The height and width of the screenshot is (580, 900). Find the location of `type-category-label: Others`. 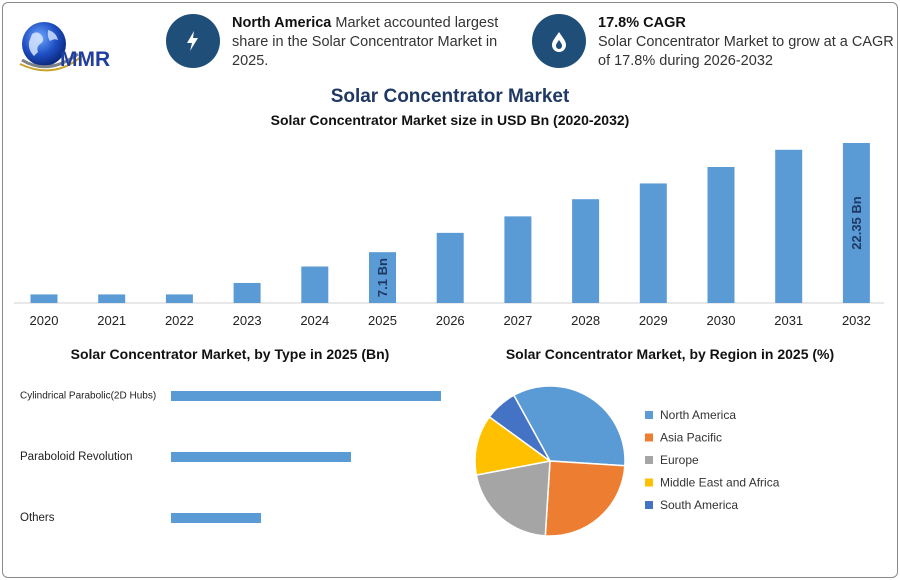

type-category-label: Others is located at coordinates (37, 518).